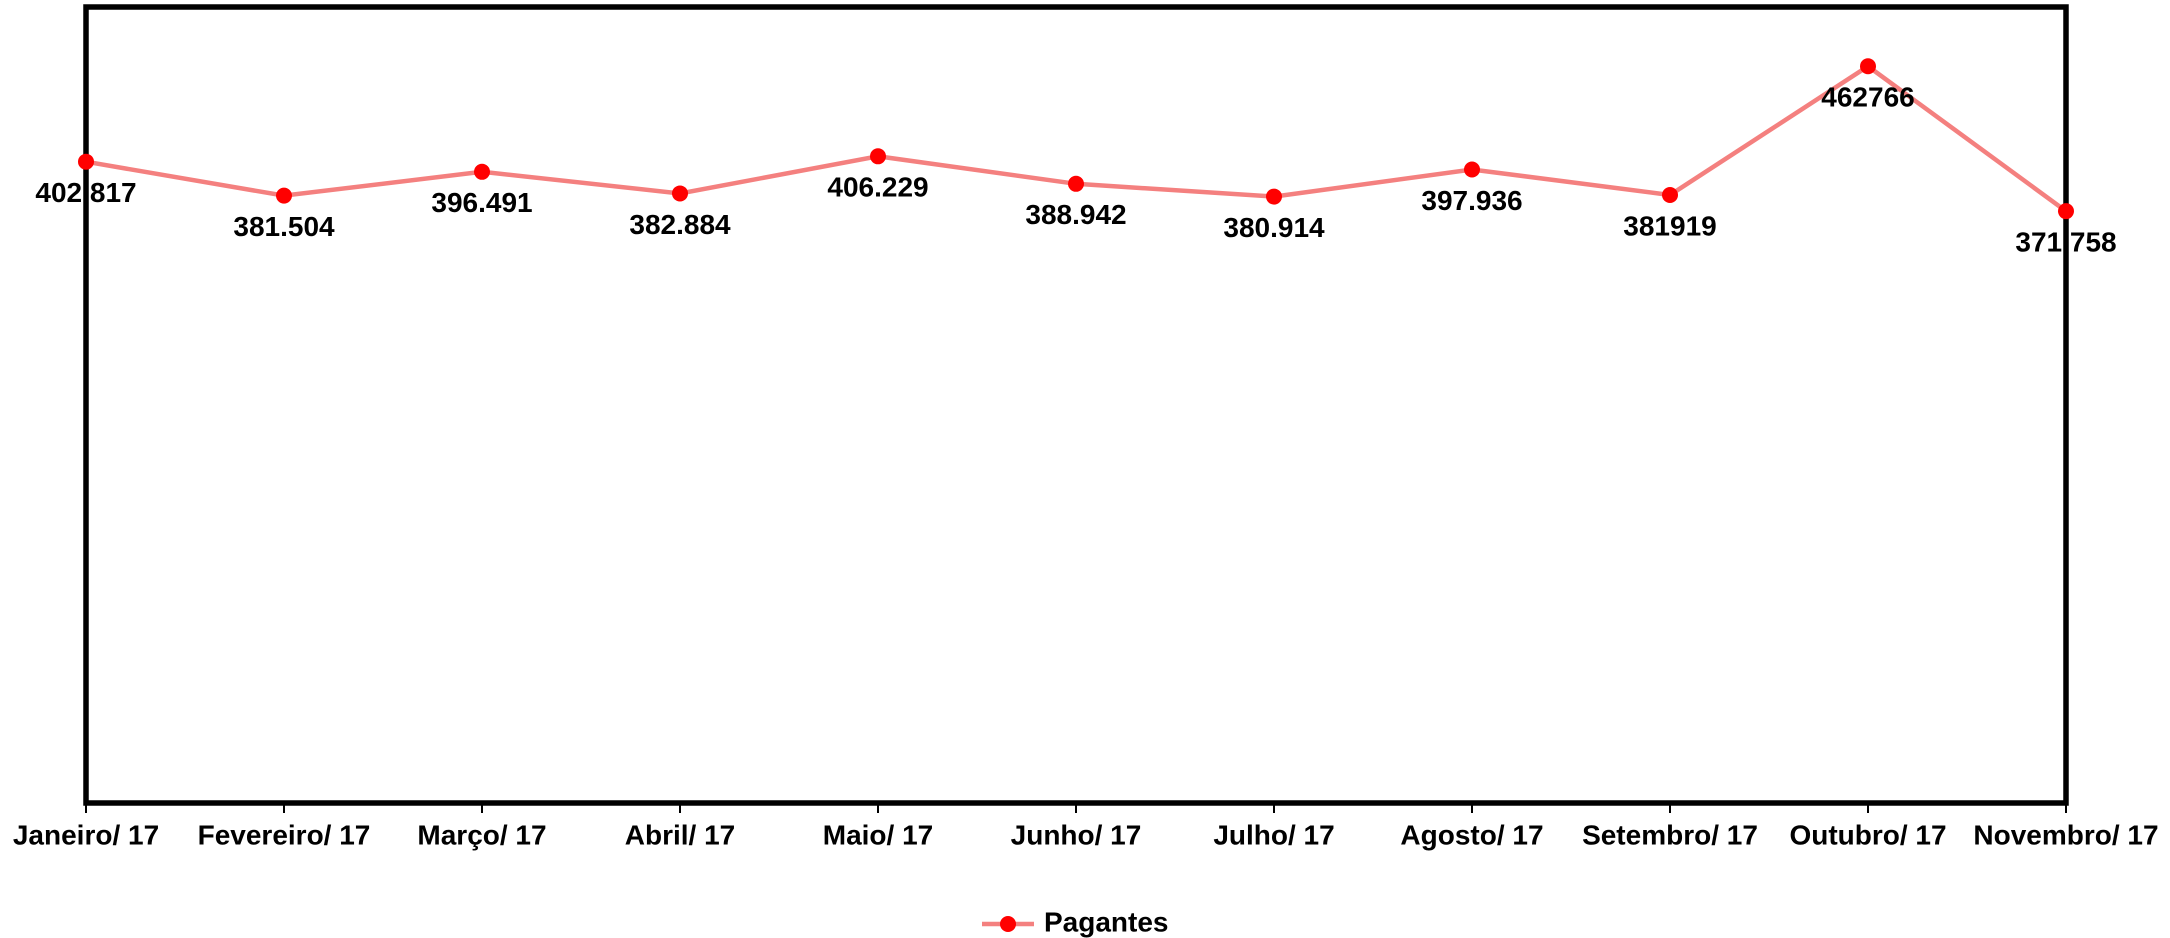 The image size is (2170, 938). What do you see at coordinates (481, 202) in the screenshot?
I see `data-label: 396.491` at bounding box center [481, 202].